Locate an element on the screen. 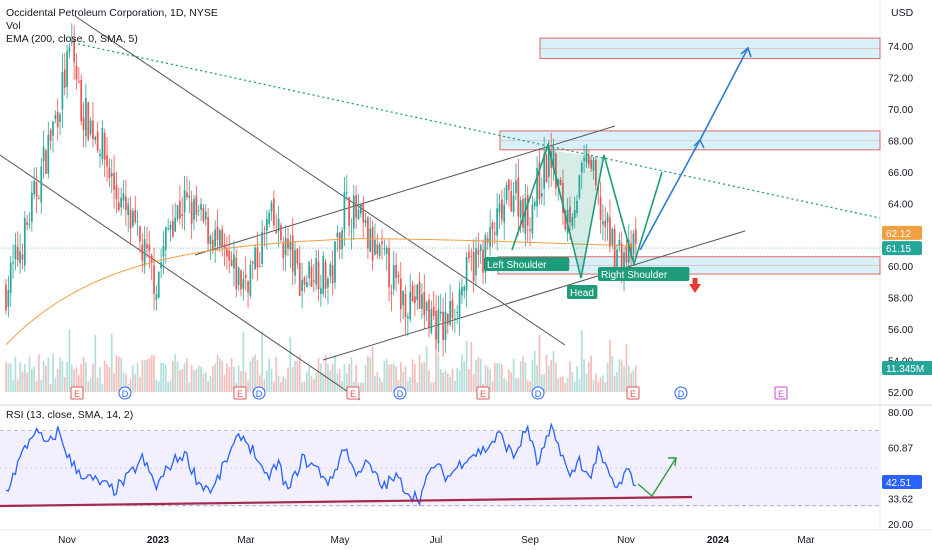  rsi-tick-label: 60.87 is located at coordinates (900, 449).